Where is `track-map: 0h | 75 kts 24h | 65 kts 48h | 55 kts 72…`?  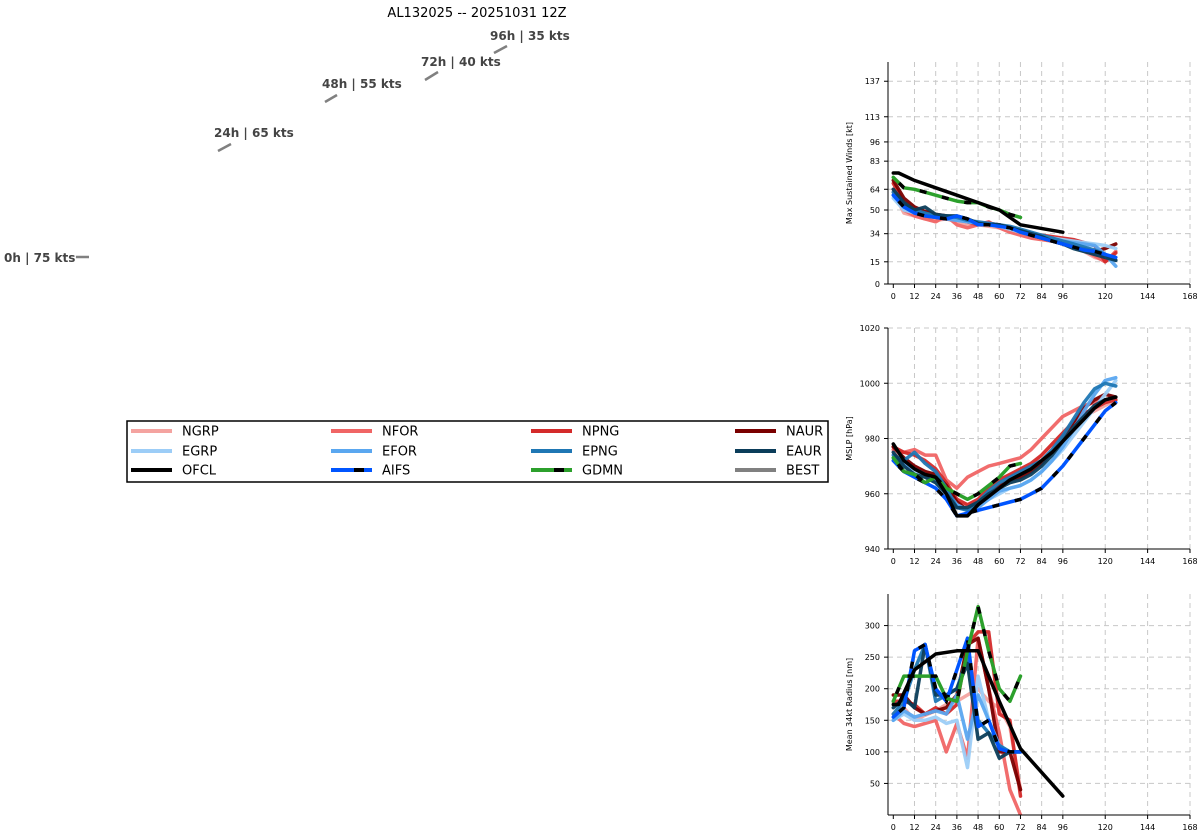
track-map: 0h | 75 kts 24h | 65 kts 48h | 55 kts 72… is located at coordinates (287, 147).